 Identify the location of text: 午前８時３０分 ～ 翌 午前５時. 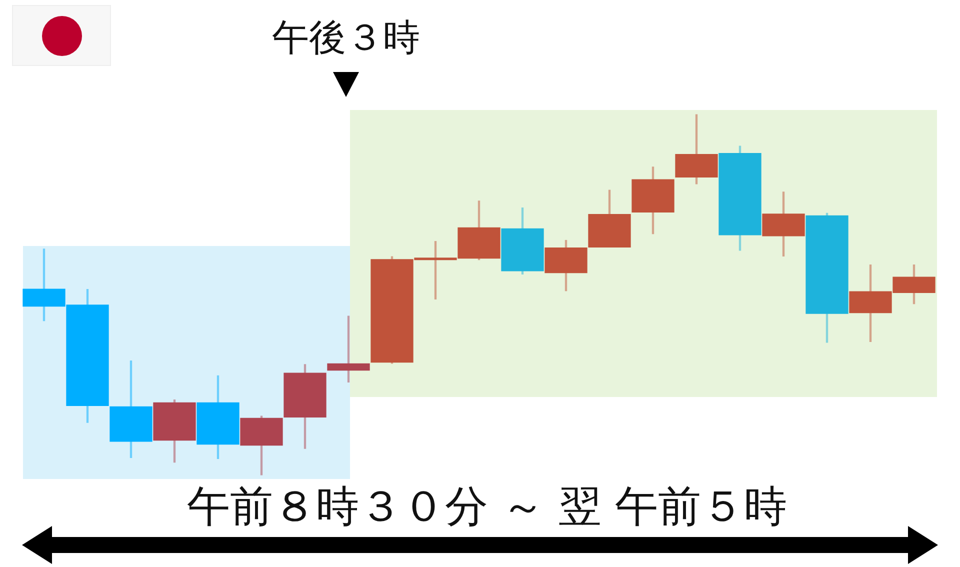
(487, 507).